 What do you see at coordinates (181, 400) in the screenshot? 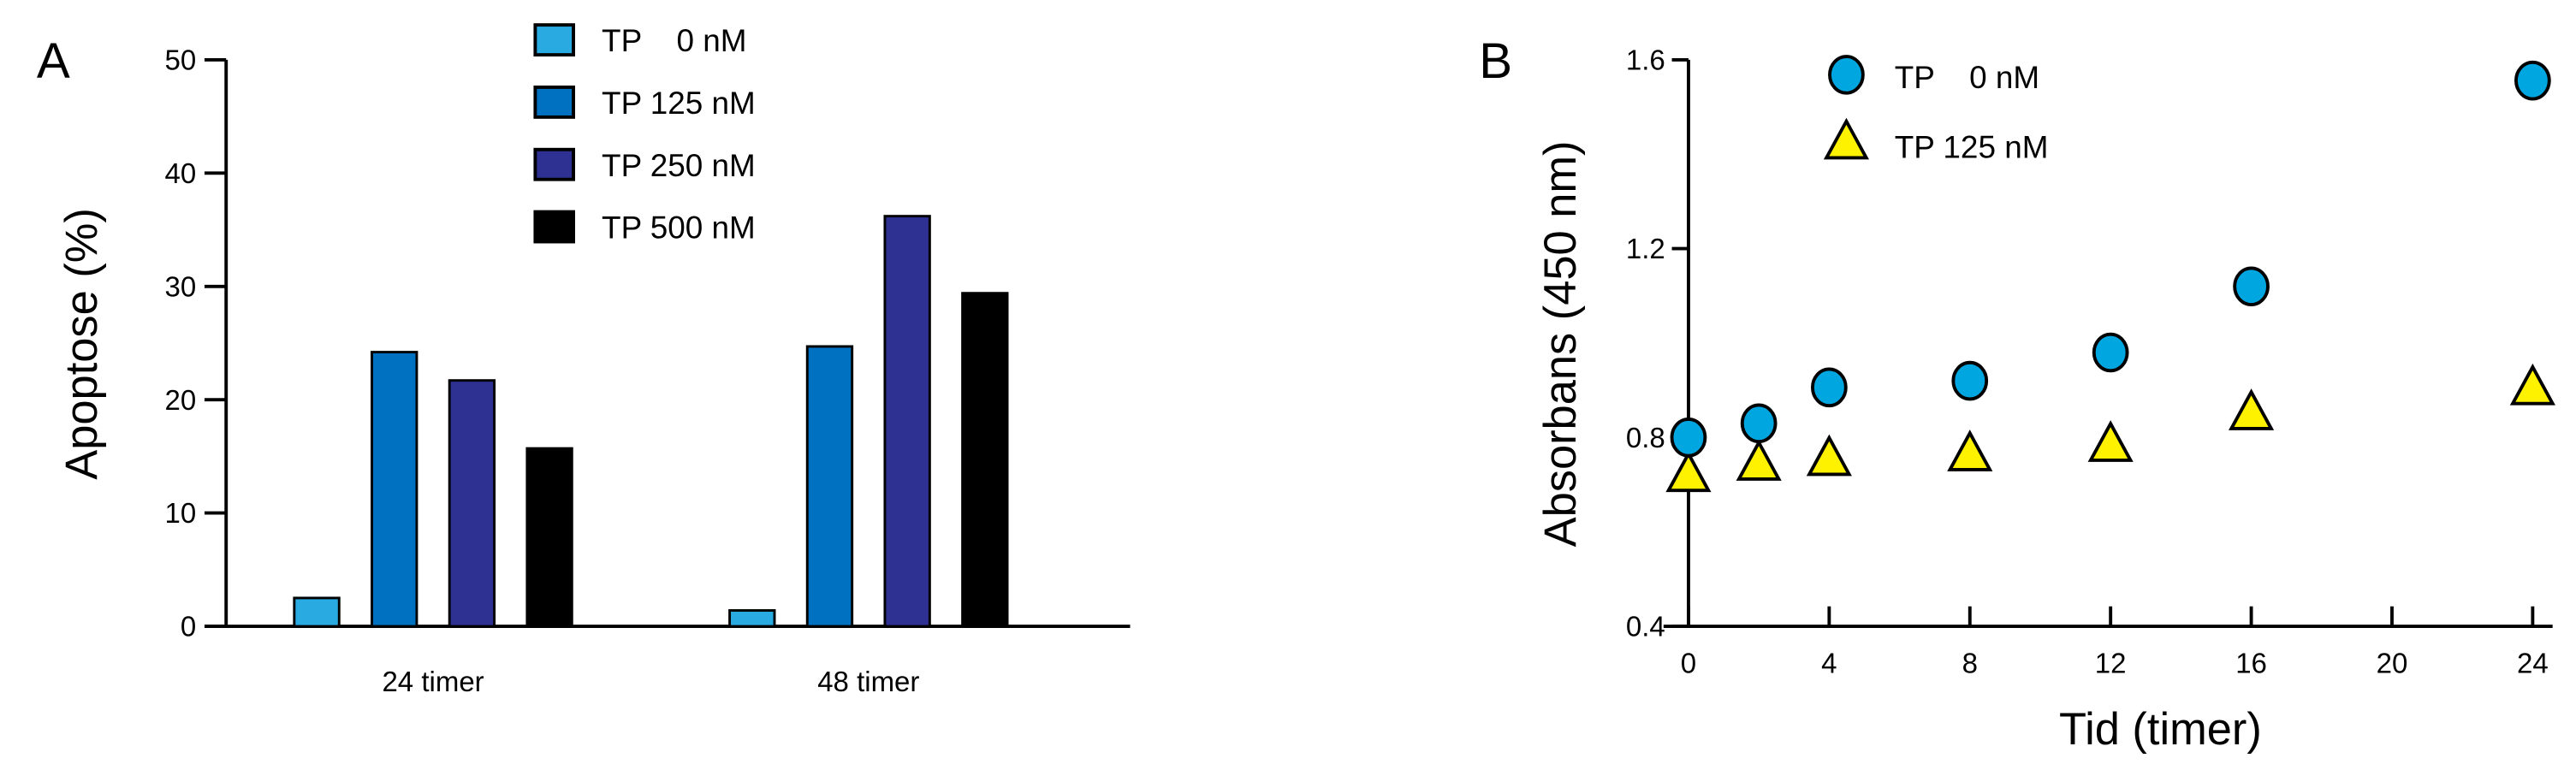
I see `y-tick-label: 20` at bounding box center [181, 400].